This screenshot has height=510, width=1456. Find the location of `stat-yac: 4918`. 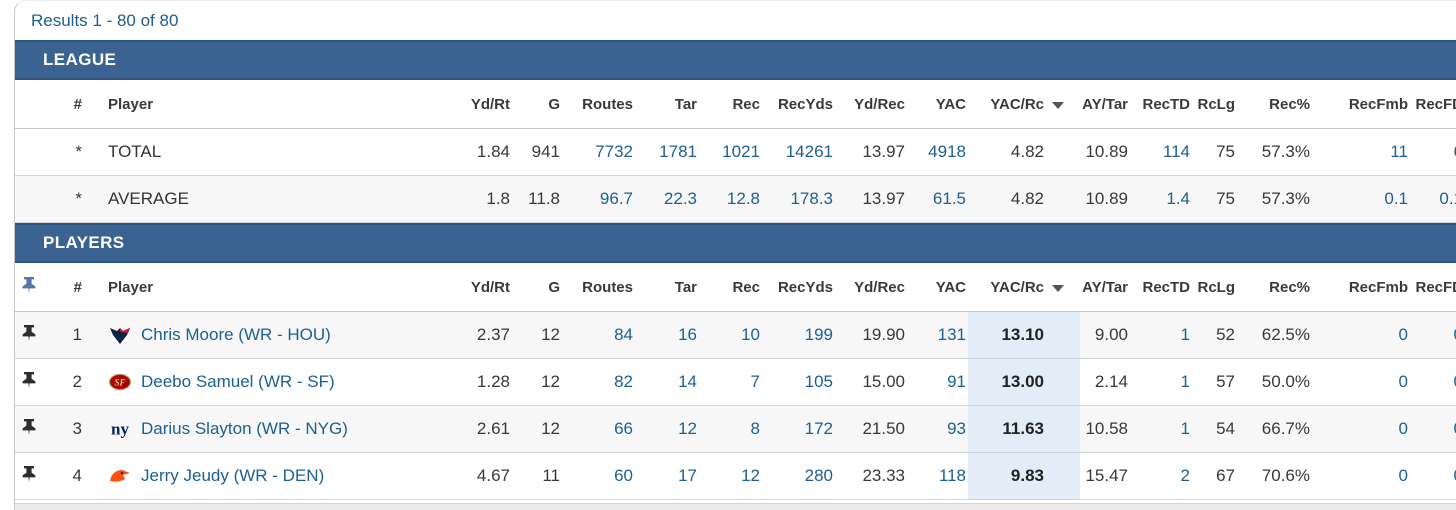

stat-yac: 4918 is located at coordinates (947, 151).